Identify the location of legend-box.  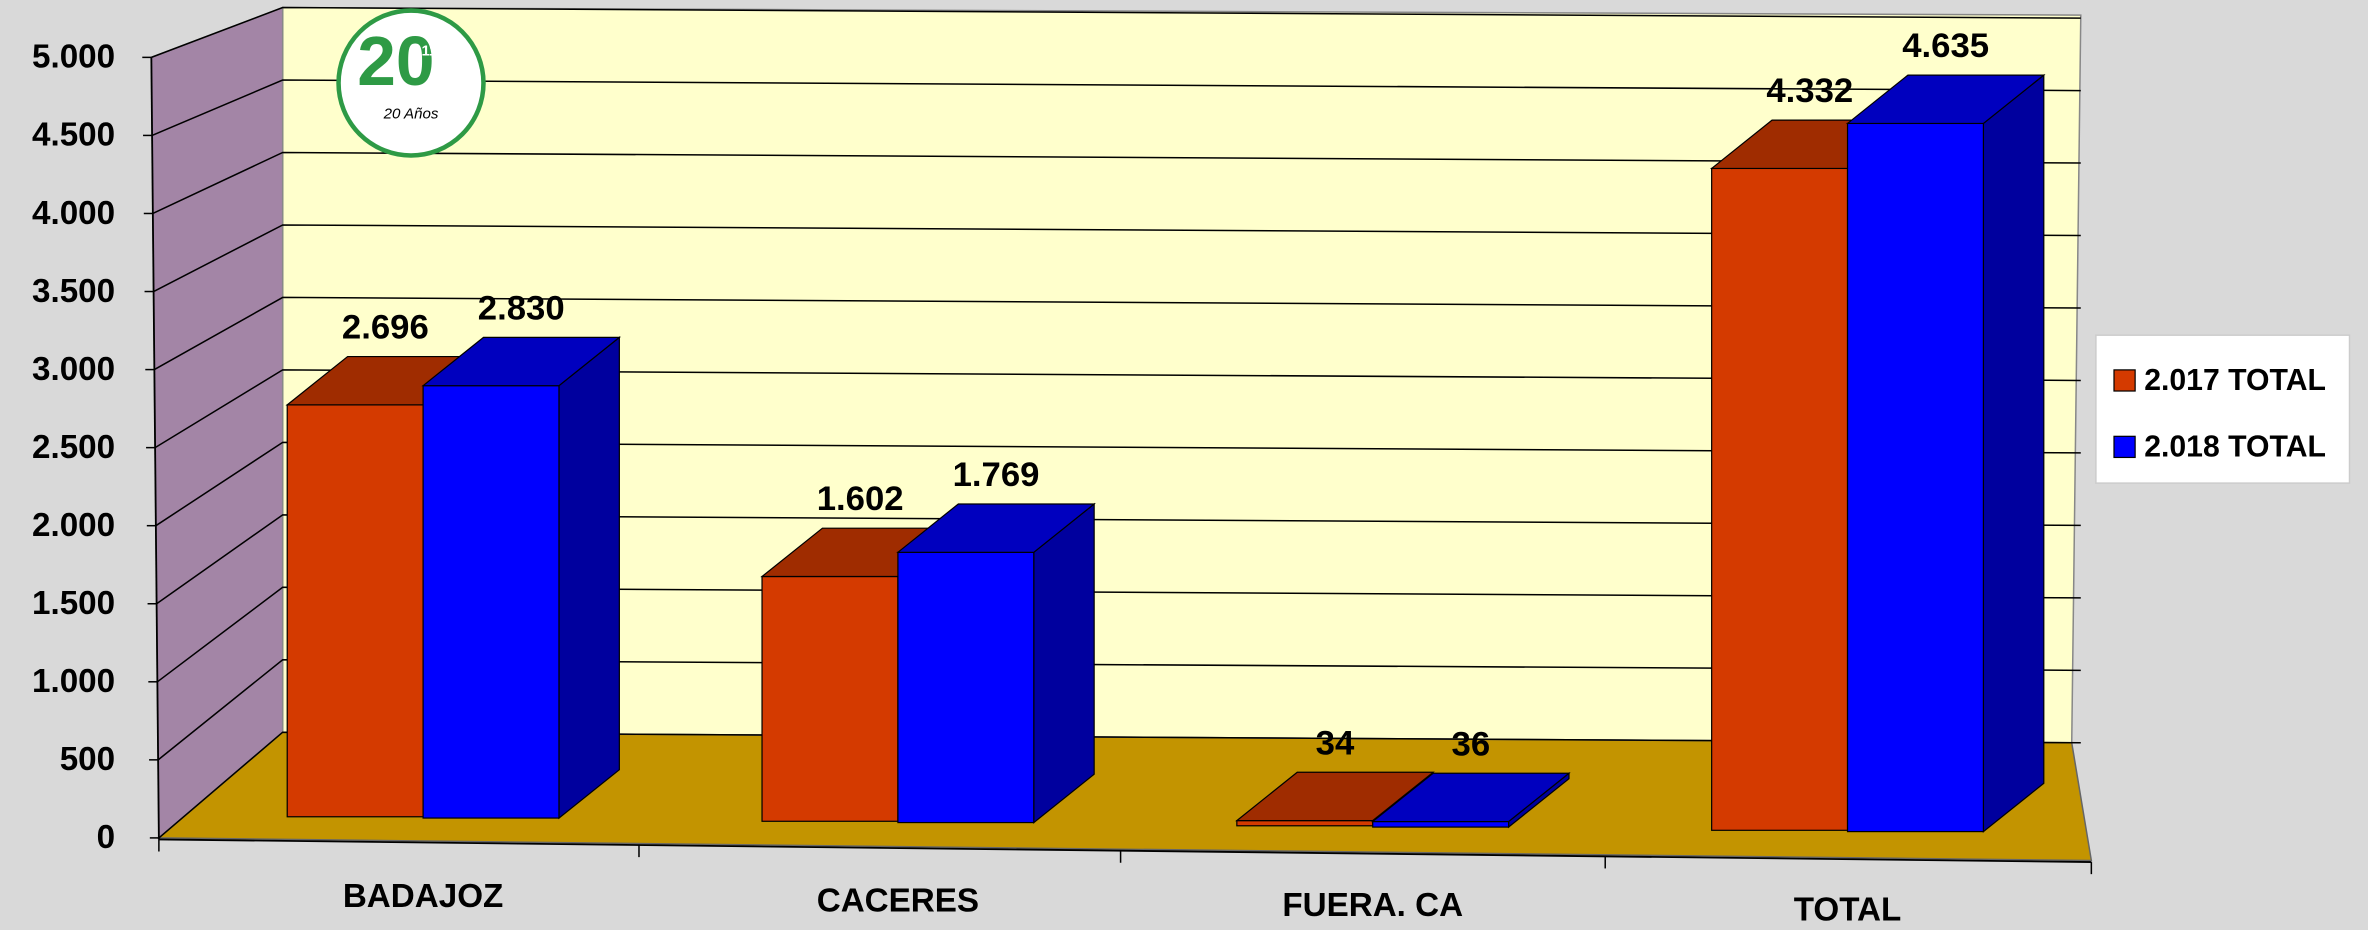
(2223, 409).